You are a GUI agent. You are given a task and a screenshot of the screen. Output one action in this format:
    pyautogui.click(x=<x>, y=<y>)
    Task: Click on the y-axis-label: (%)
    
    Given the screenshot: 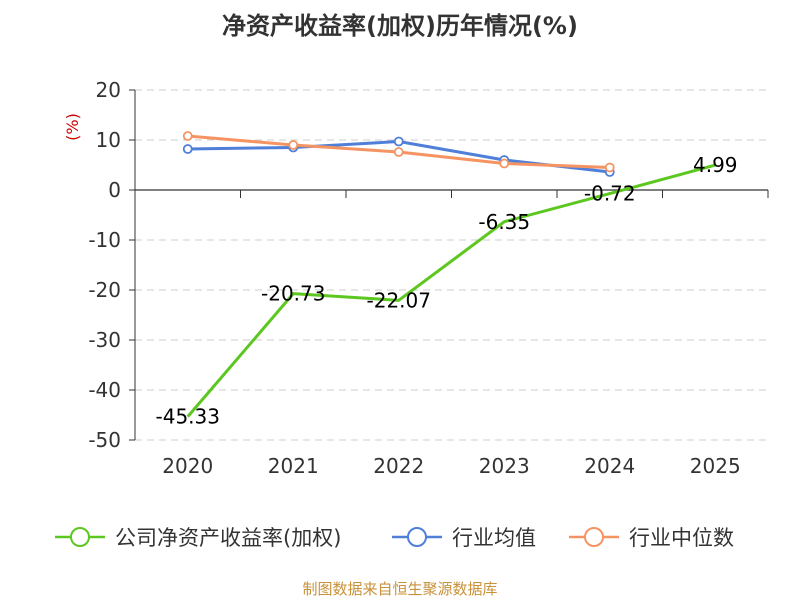 What is the action you would take?
    pyautogui.click(x=72, y=127)
    